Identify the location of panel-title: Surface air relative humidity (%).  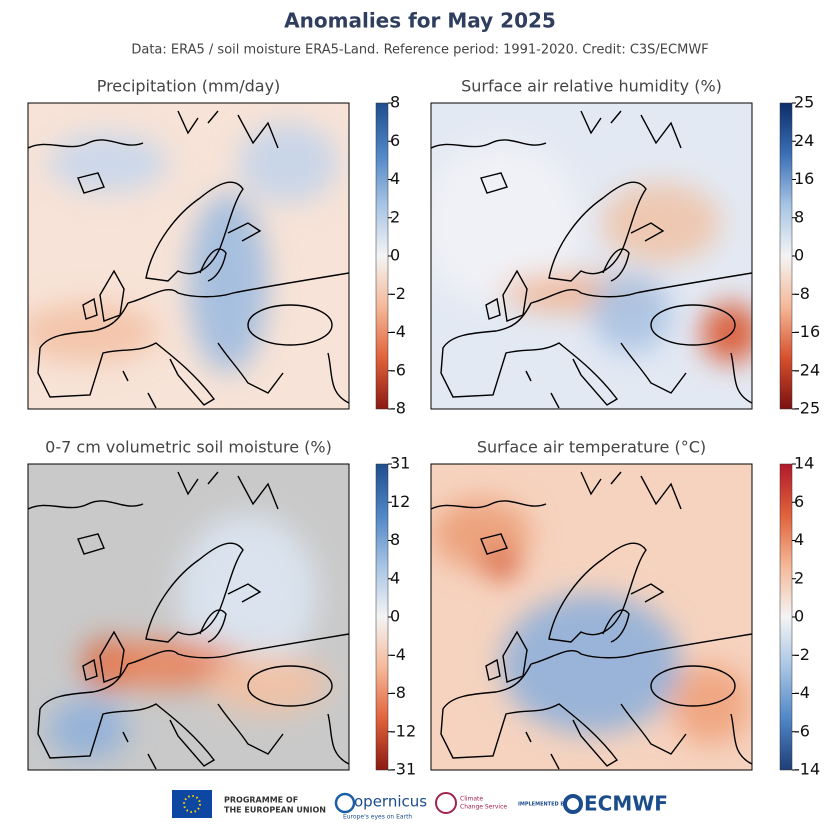
(591, 86).